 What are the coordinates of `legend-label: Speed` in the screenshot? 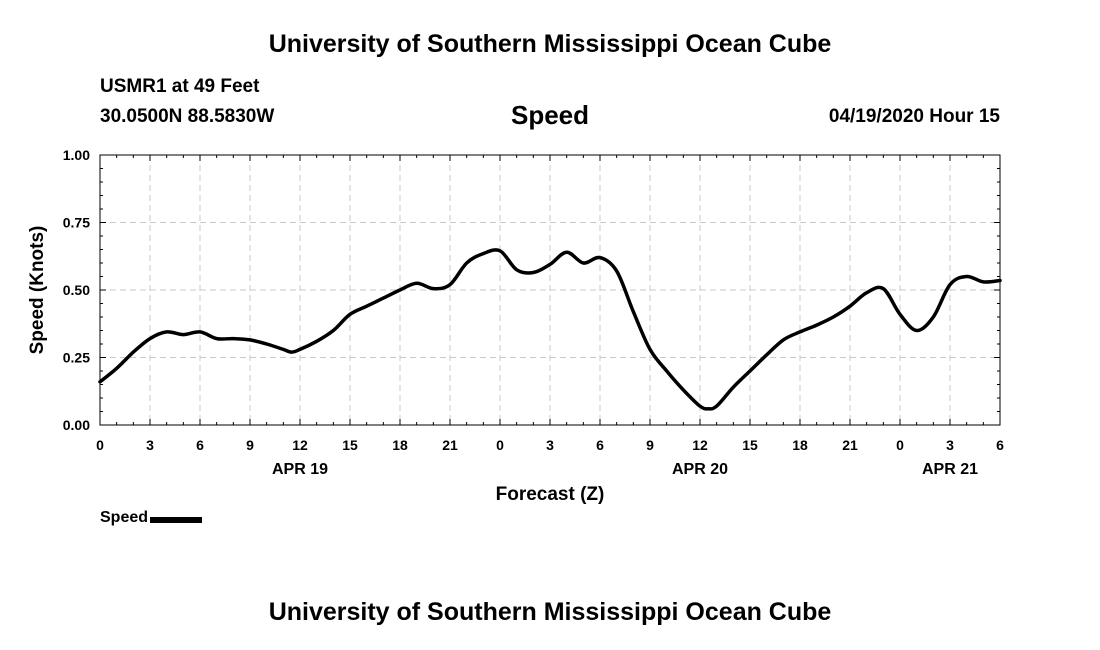 It's located at (124, 517).